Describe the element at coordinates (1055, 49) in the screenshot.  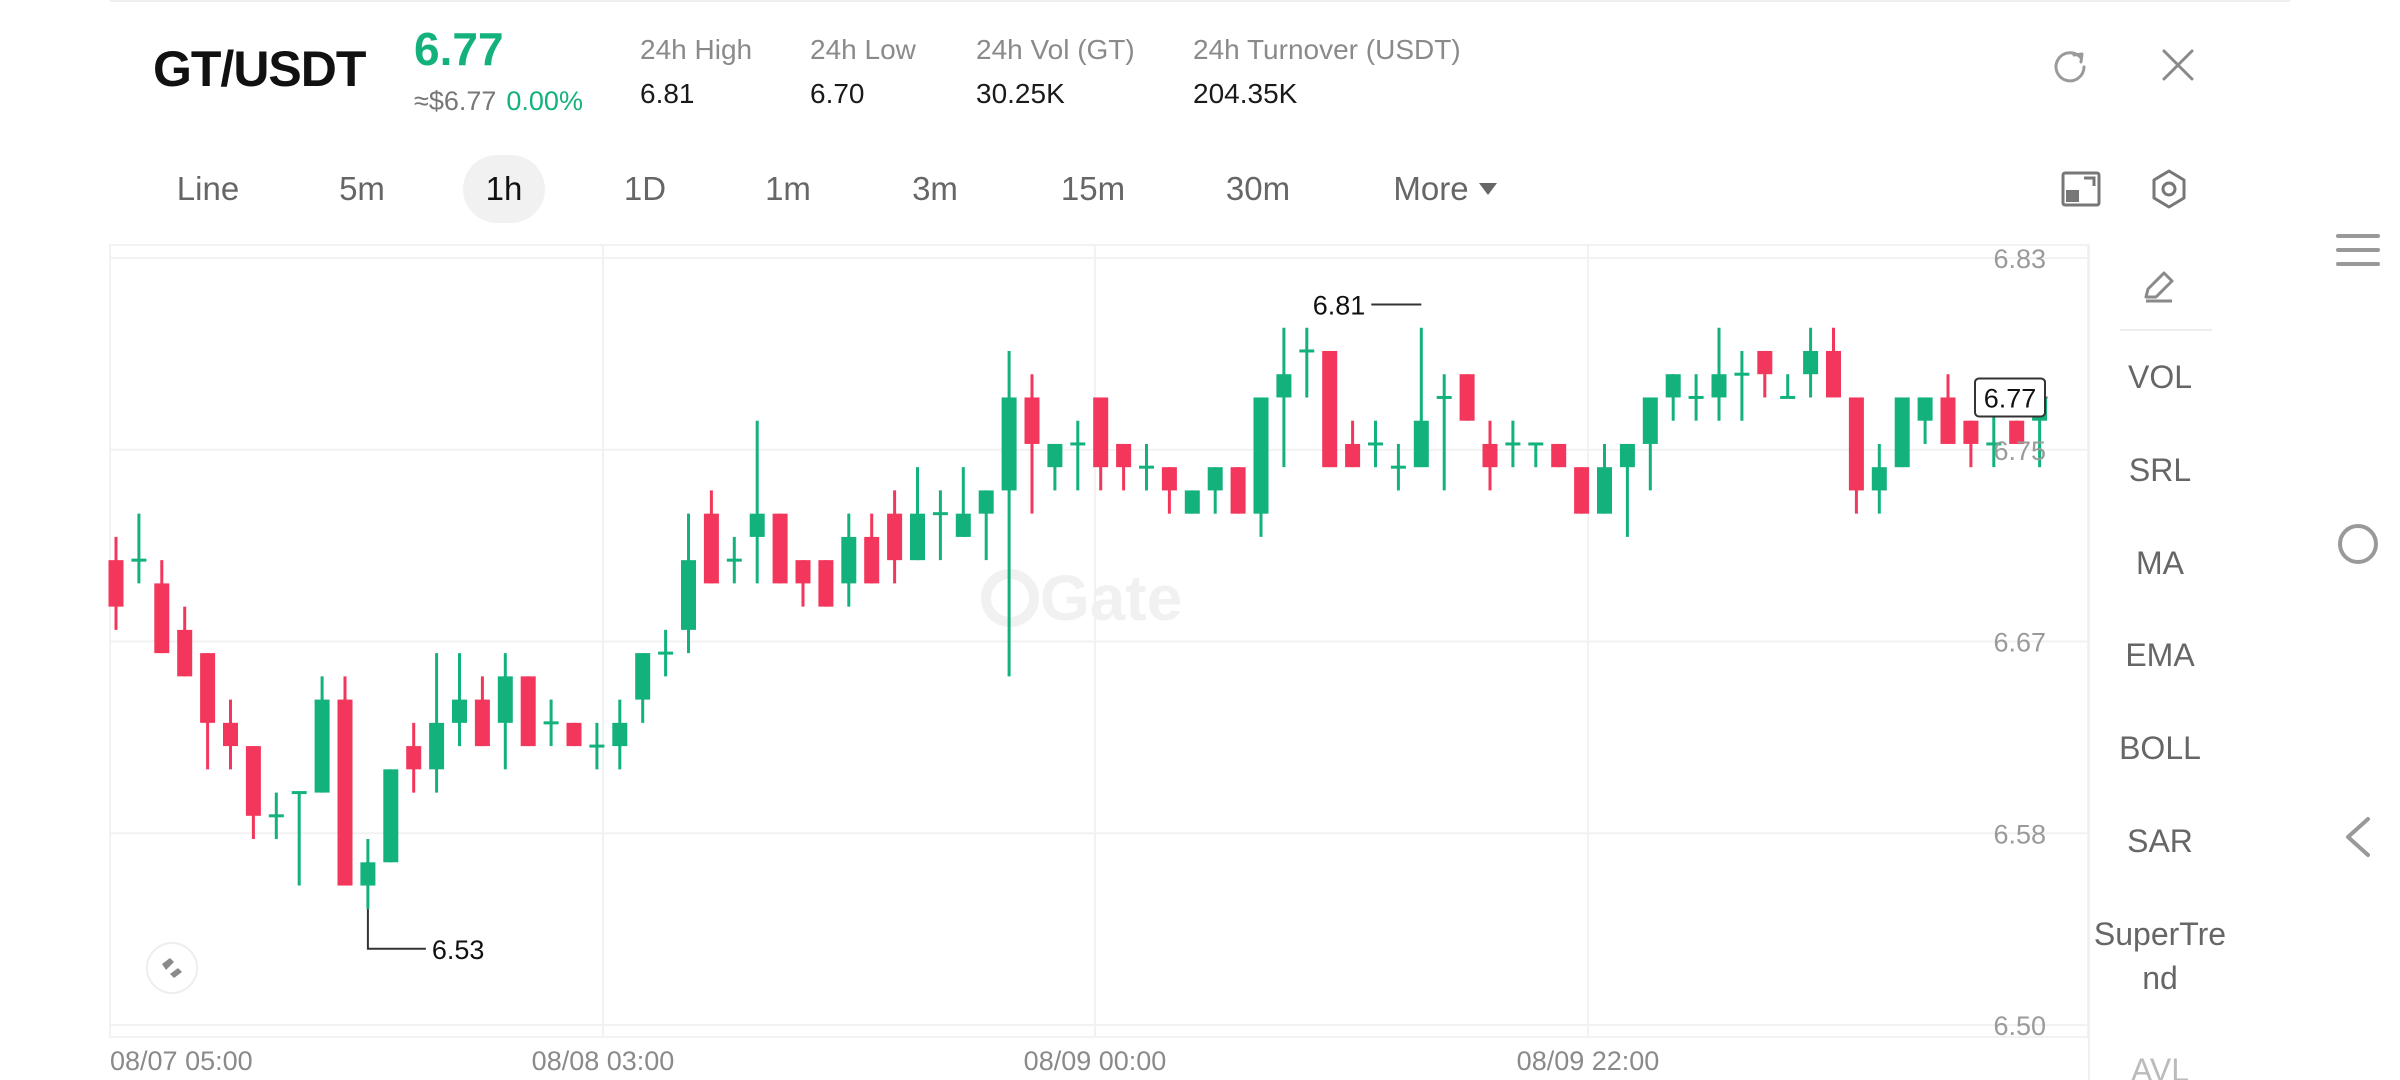
I see `stat-label: 24h Vol (GT)` at that location.